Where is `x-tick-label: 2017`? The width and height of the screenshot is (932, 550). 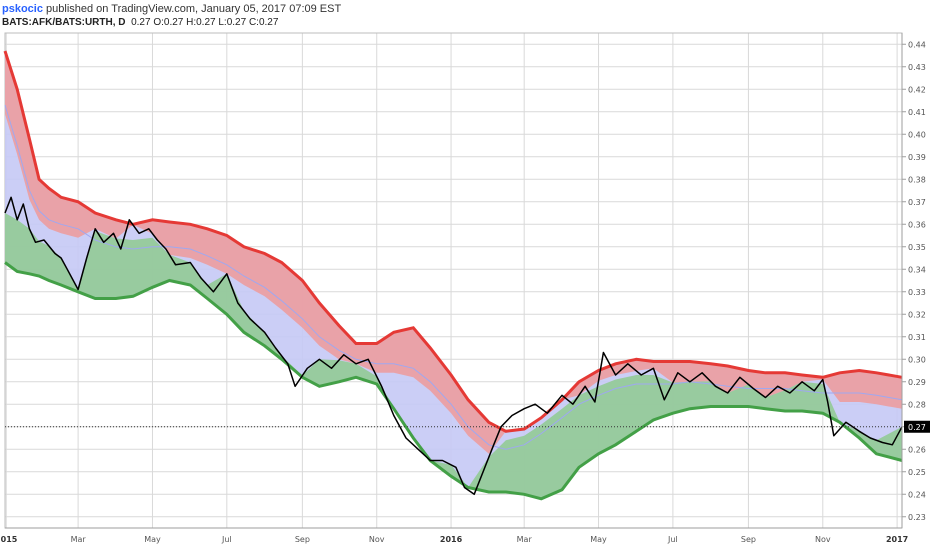
x-tick-label: 2017 is located at coordinates (897, 539).